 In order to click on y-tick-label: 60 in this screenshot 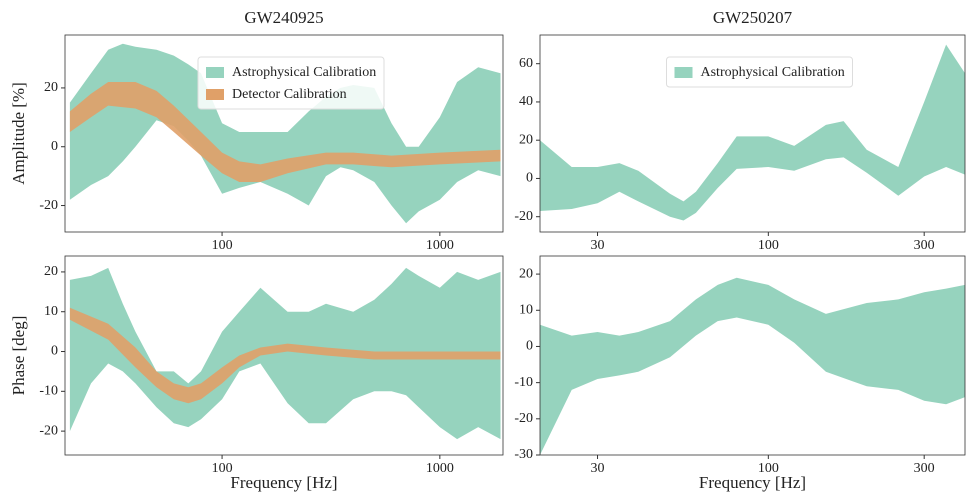, I will do `click(526, 63)`.